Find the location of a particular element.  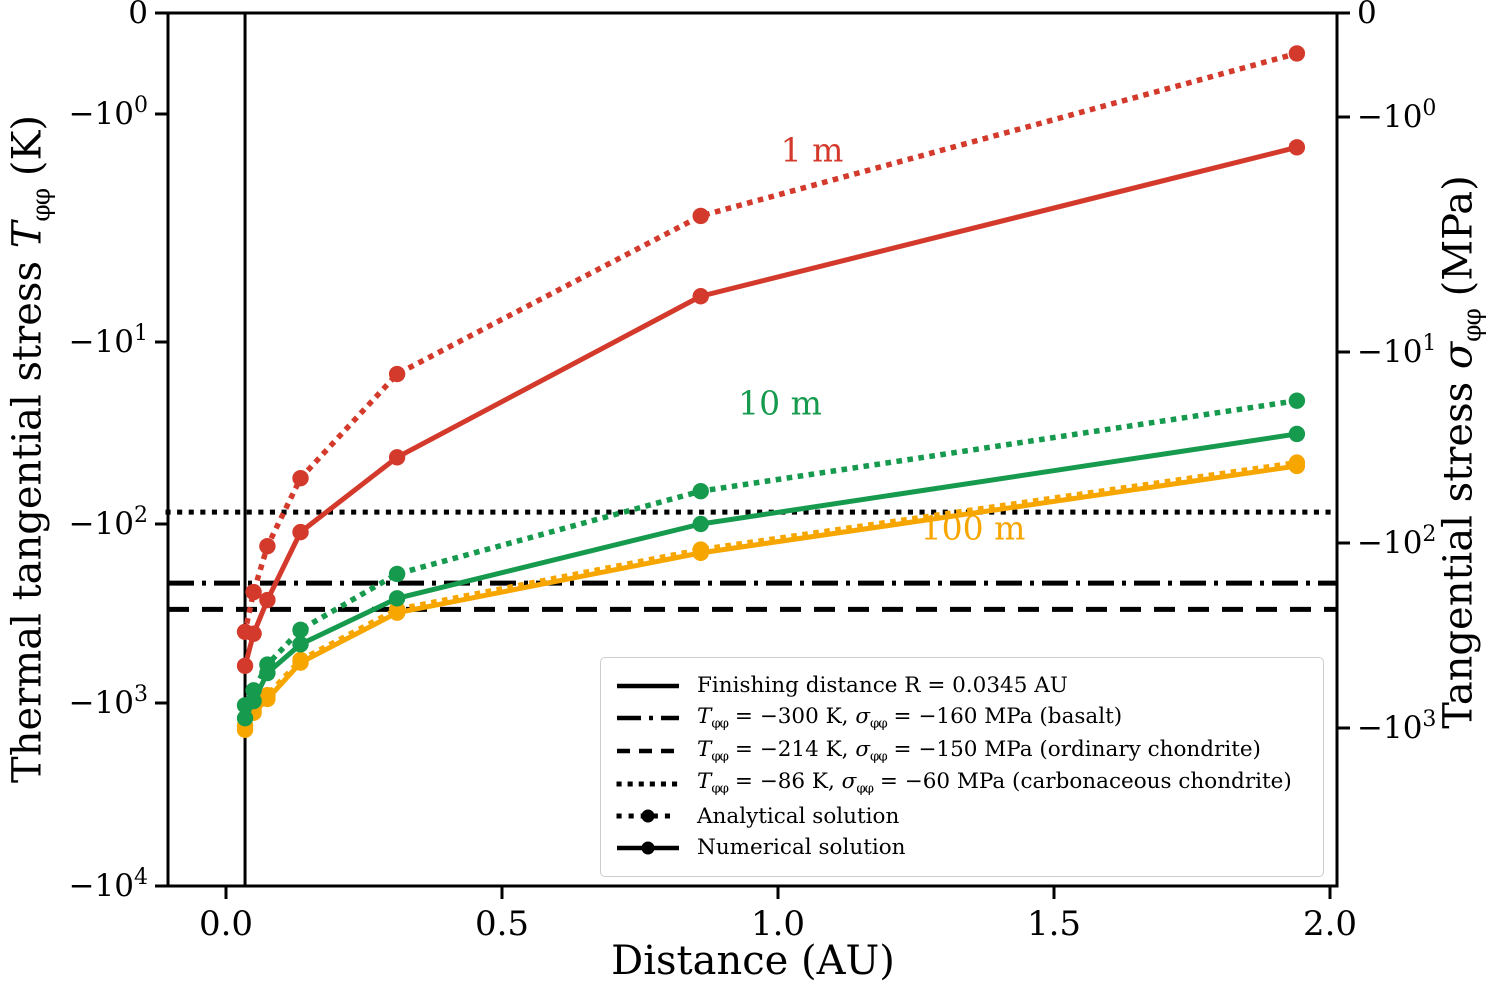

label-text: = −86 K, is located at coordinates (785, 782).